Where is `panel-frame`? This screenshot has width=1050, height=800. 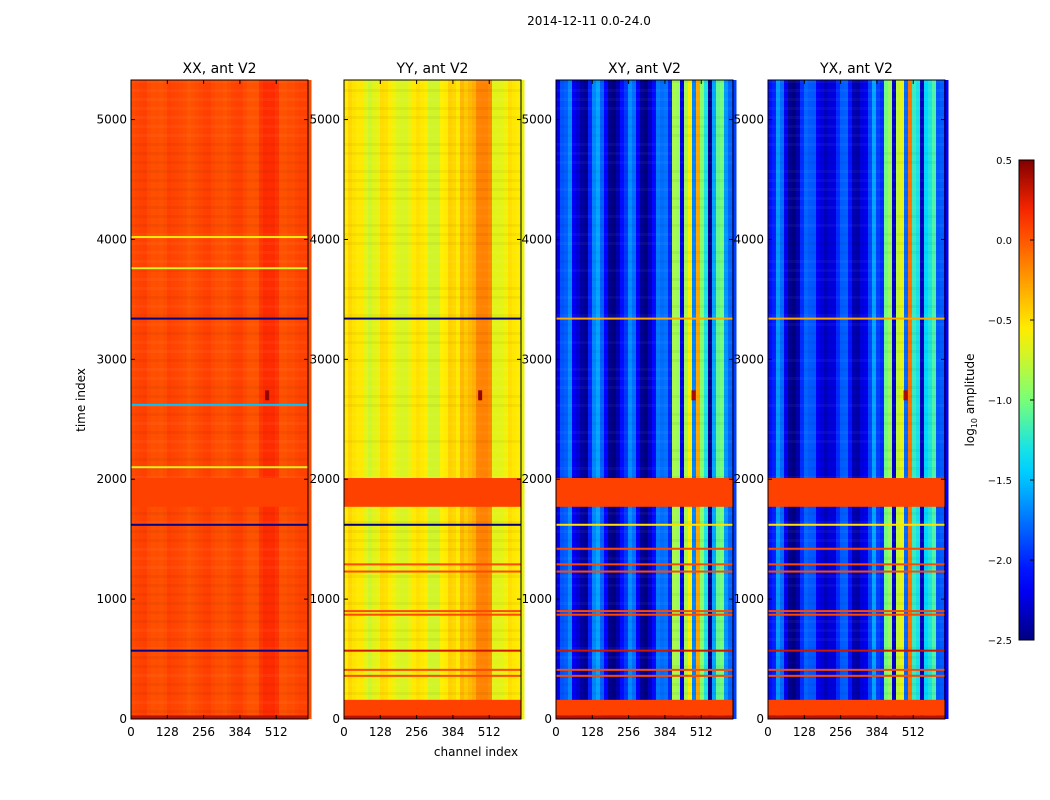 panel-frame is located at coordinates (856, 399).